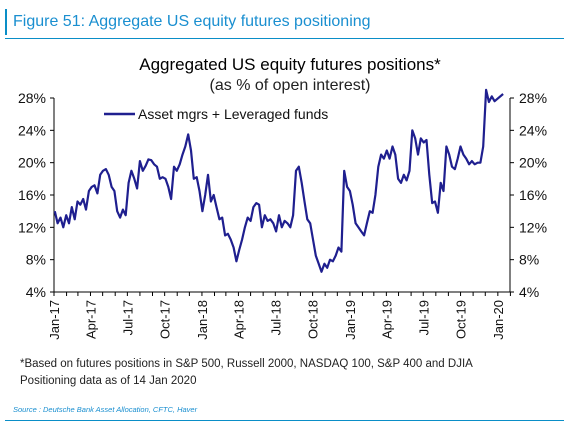 The height and width of the screenshot is (435, 569). Describe the element at coordinates (32, 163) in the screenshot. I see `y-tick-label-left: 20%` at that location.